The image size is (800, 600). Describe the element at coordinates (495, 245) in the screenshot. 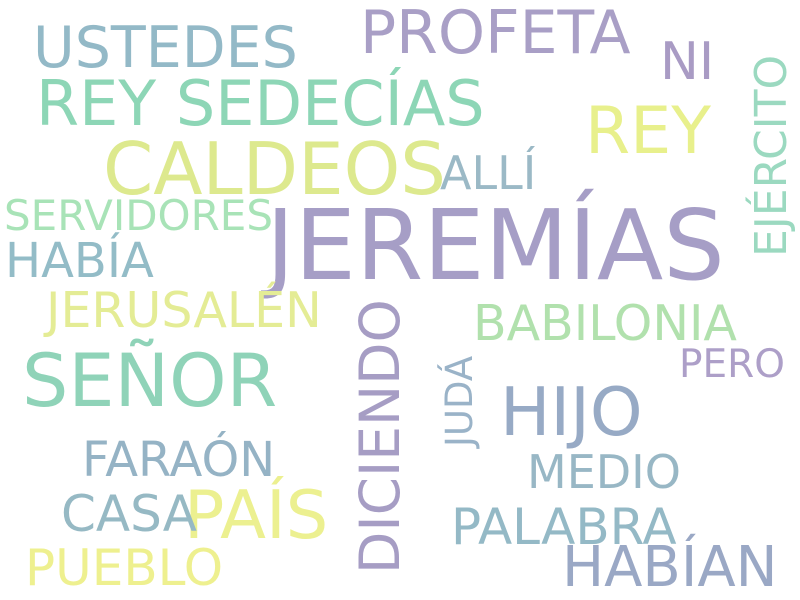

I see `word-jeremias: JEREMÍAS` at that location.